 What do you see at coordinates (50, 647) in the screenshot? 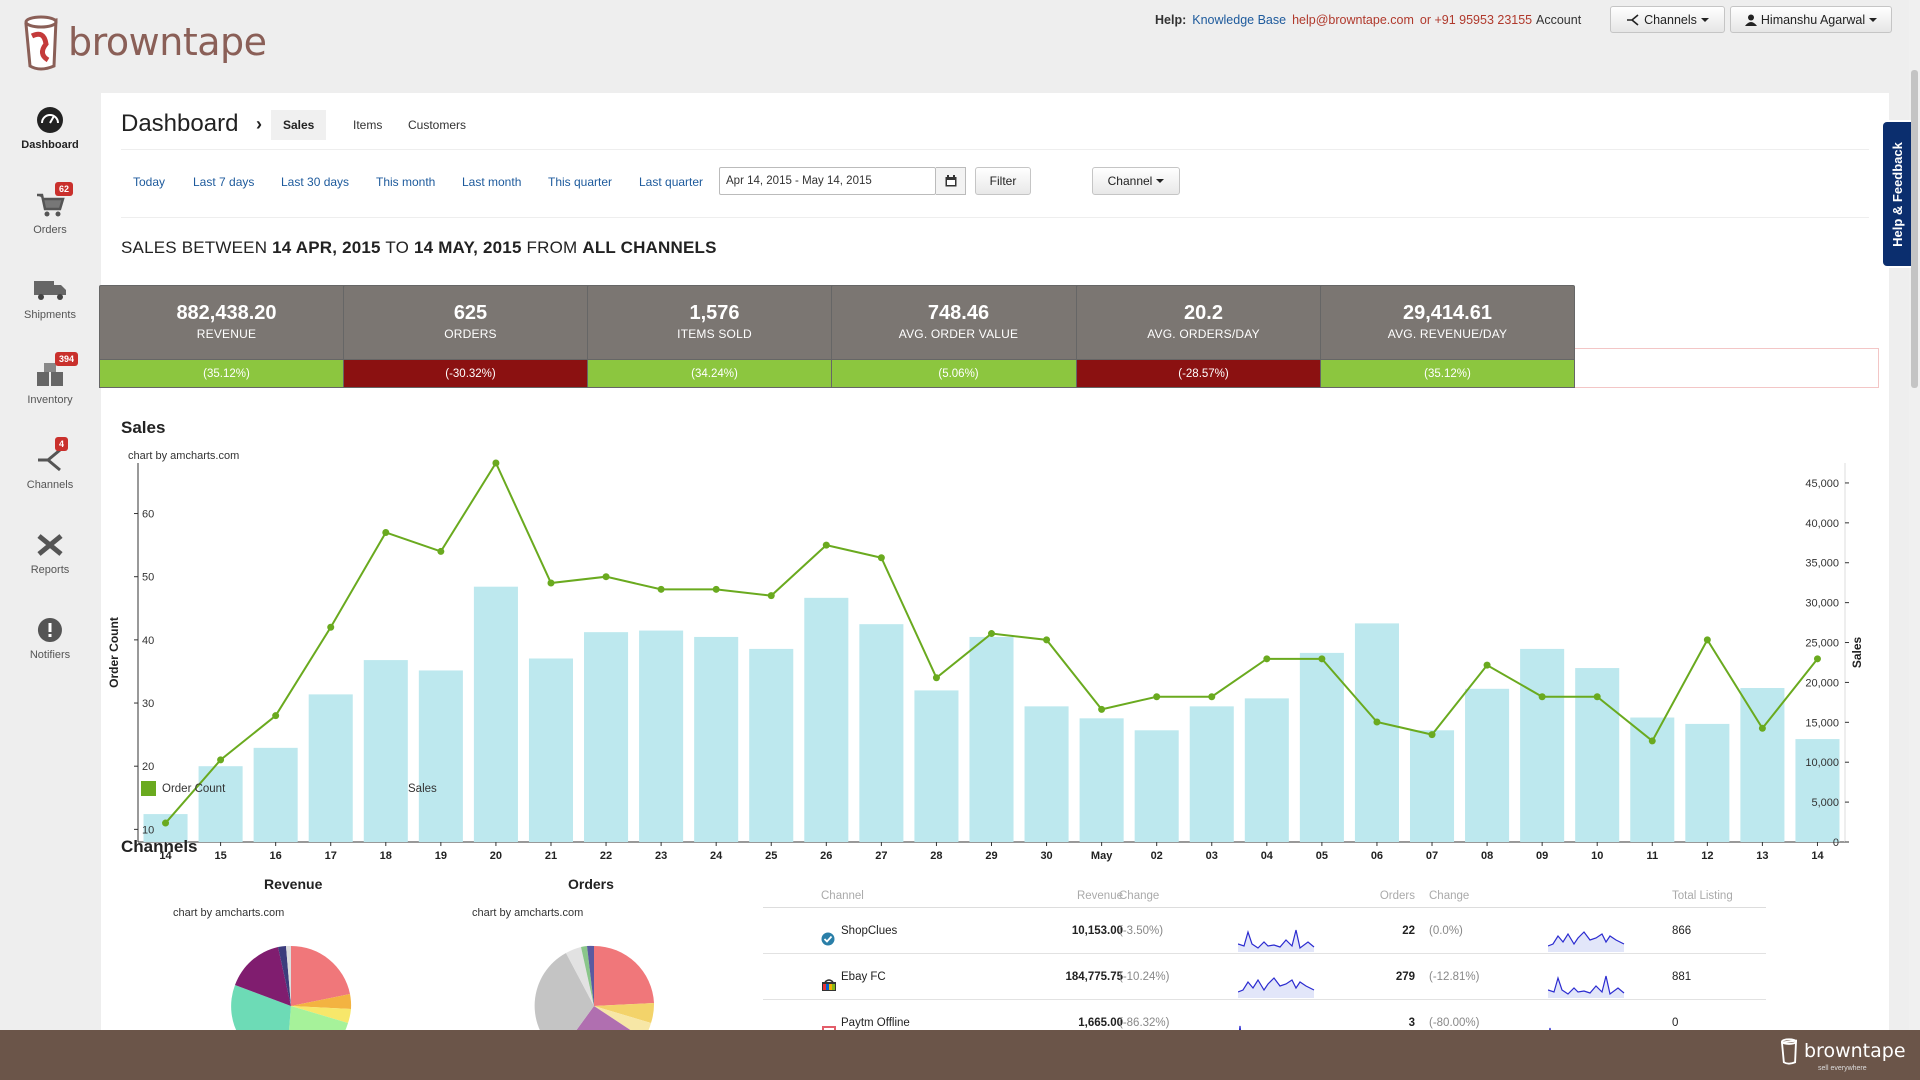
I see `sidebar-item-notifiers: Notifiers` at bounding box center [50, 647].